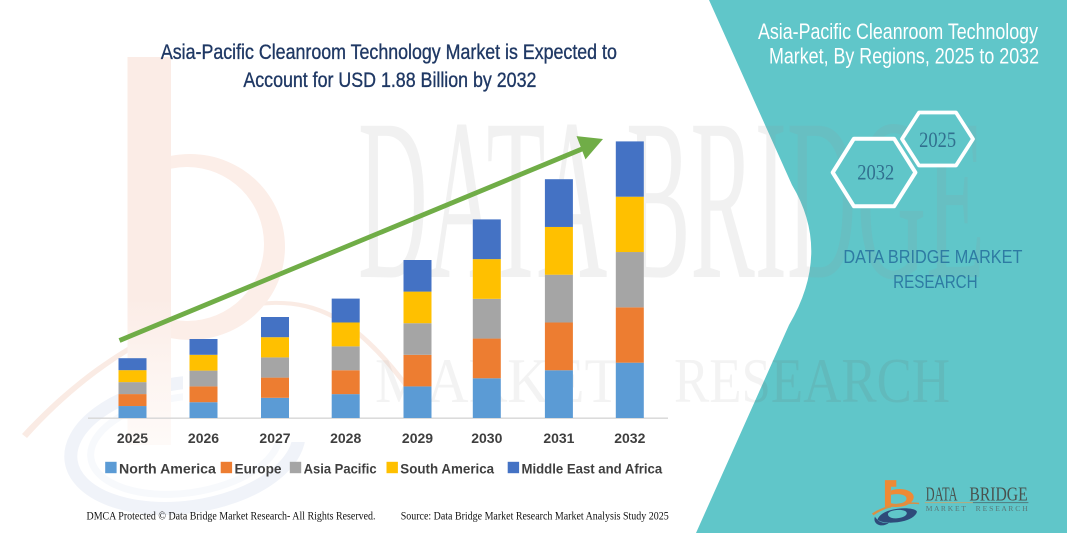  What do you see at coordinates (898, 31) in the screenshot?
I see `svg-text:Asia-Pacific Cleanroom Technol: Asia-Pacific Cleanroom Technology` at bounding box center [898, 31].